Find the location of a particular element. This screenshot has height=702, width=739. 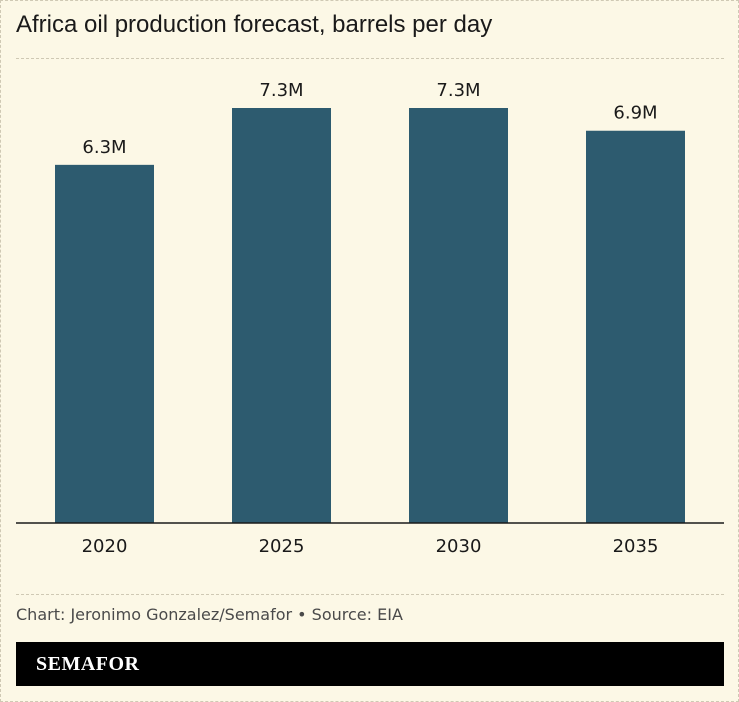

top-divider is located at coordinates (370, 58).